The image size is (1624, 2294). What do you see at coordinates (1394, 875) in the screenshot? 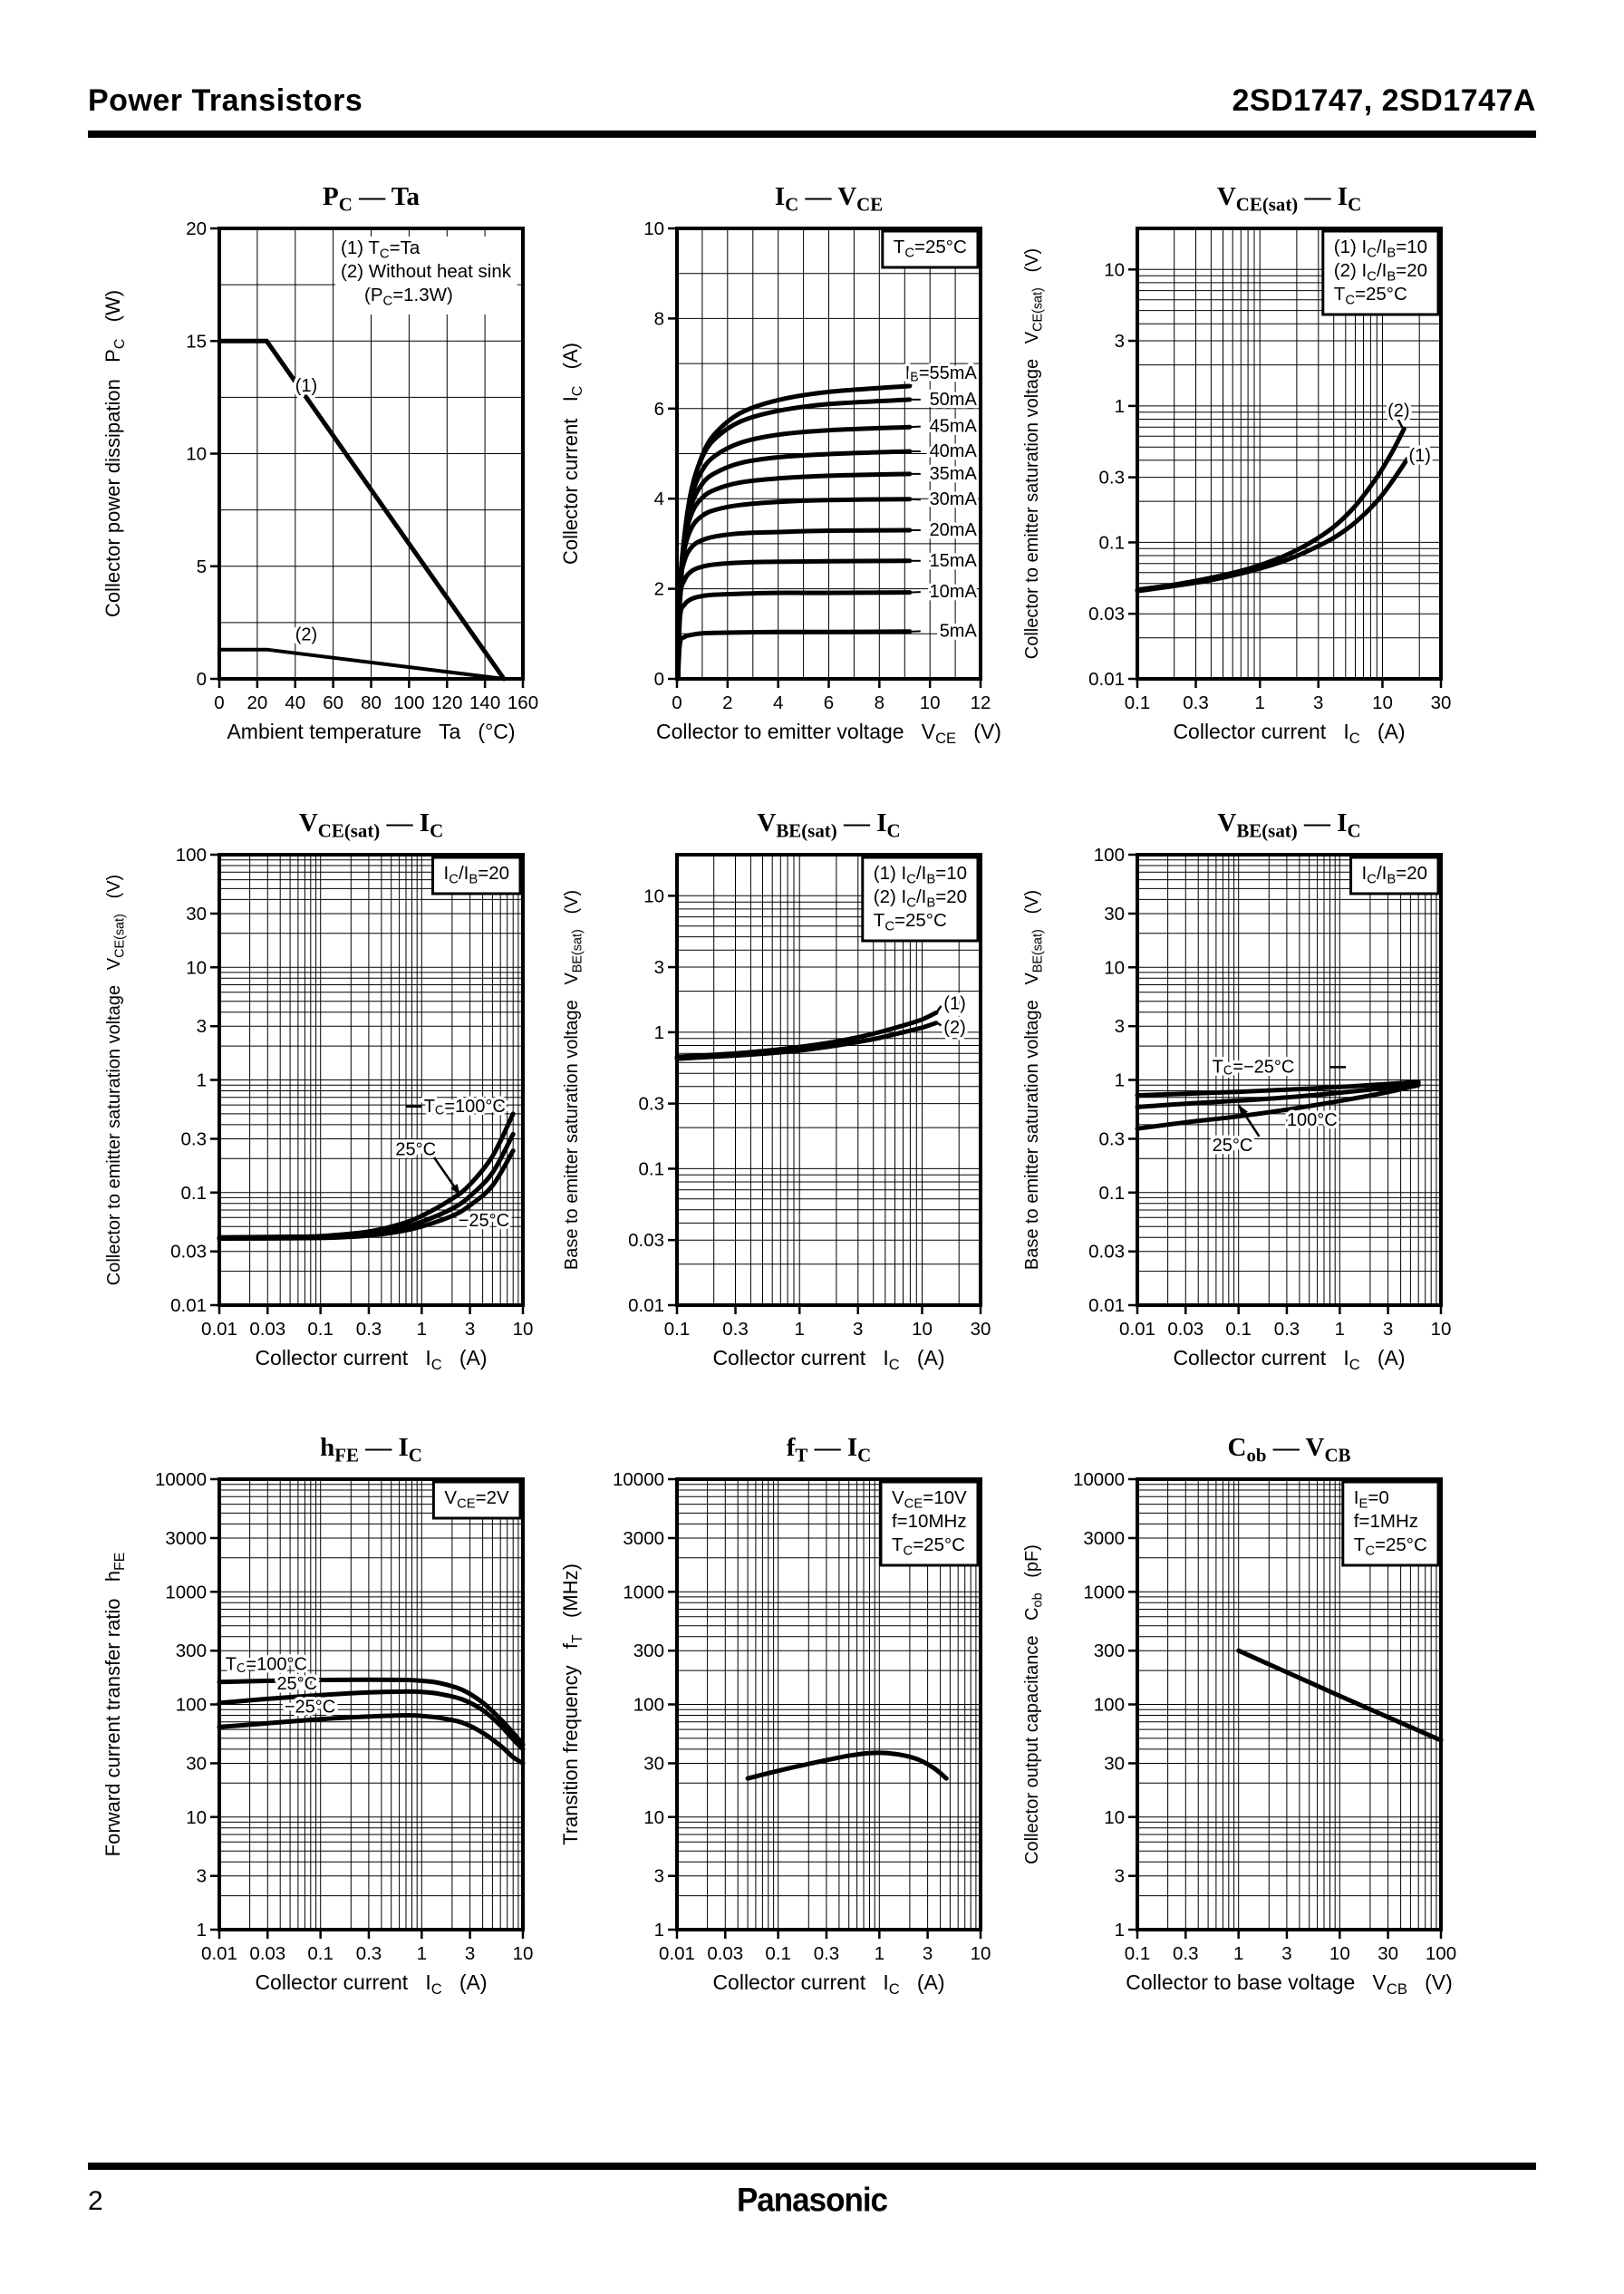
I see `legend: IC/IB=20` at bounding box center [1394, 875].